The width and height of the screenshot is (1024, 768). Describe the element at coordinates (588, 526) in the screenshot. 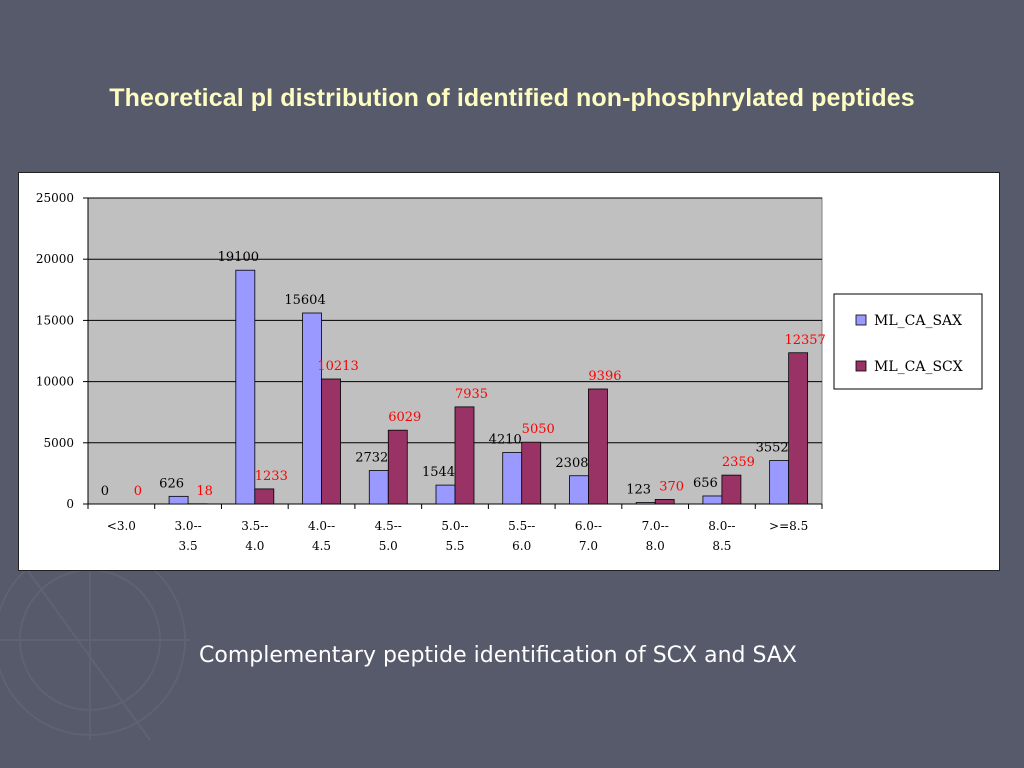

I see `x-category-label: 6.0--` at that location.